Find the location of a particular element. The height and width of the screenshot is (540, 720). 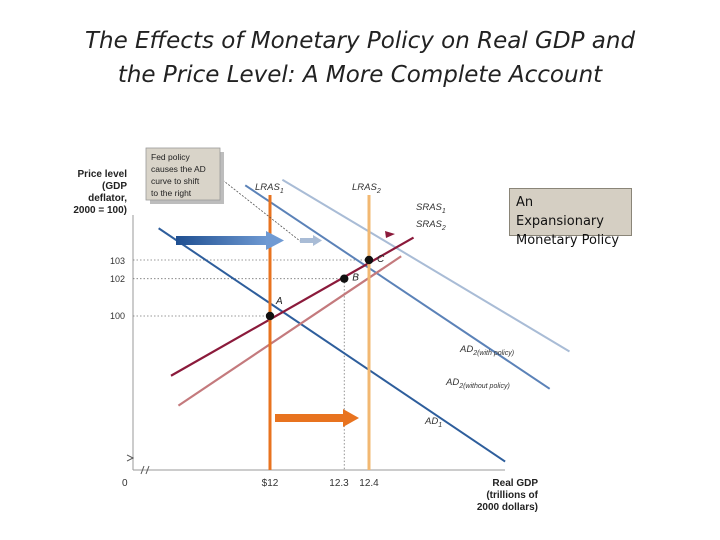

x-axis-label: Real GDP (trillions of 2000 dollars) is located at coordinates (508, 495).